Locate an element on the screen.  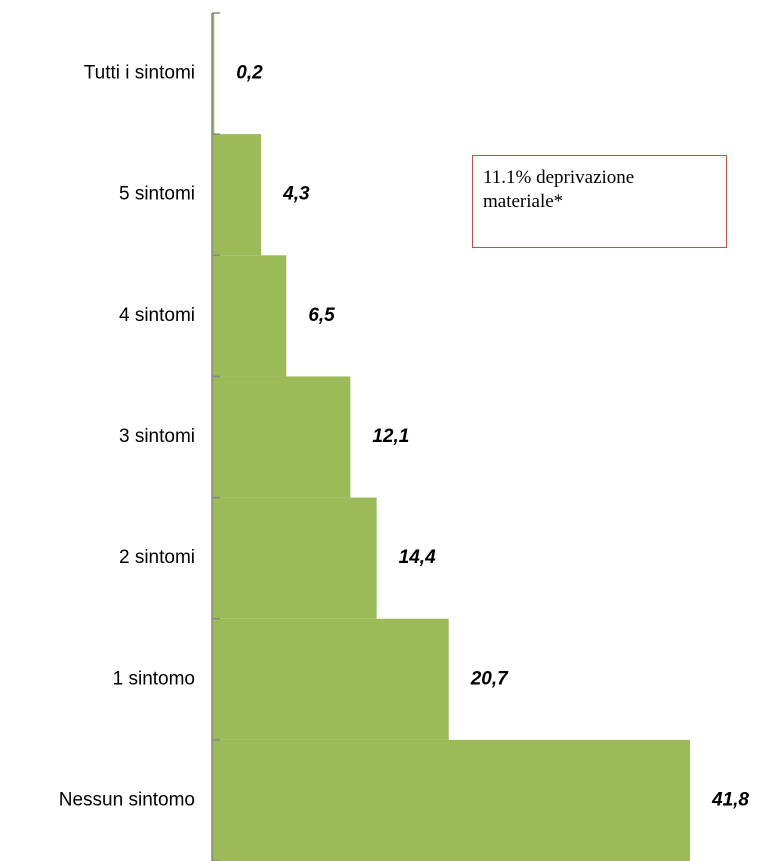
category-label: 3 sintomi is located at coordinates (157, 436).